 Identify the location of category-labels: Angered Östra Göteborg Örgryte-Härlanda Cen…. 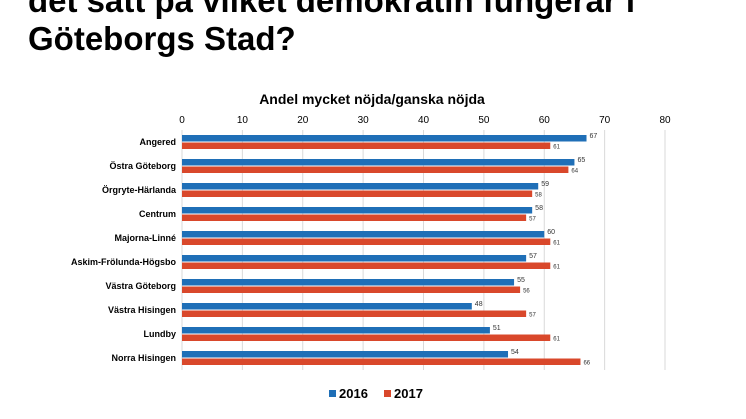
(124, 250).